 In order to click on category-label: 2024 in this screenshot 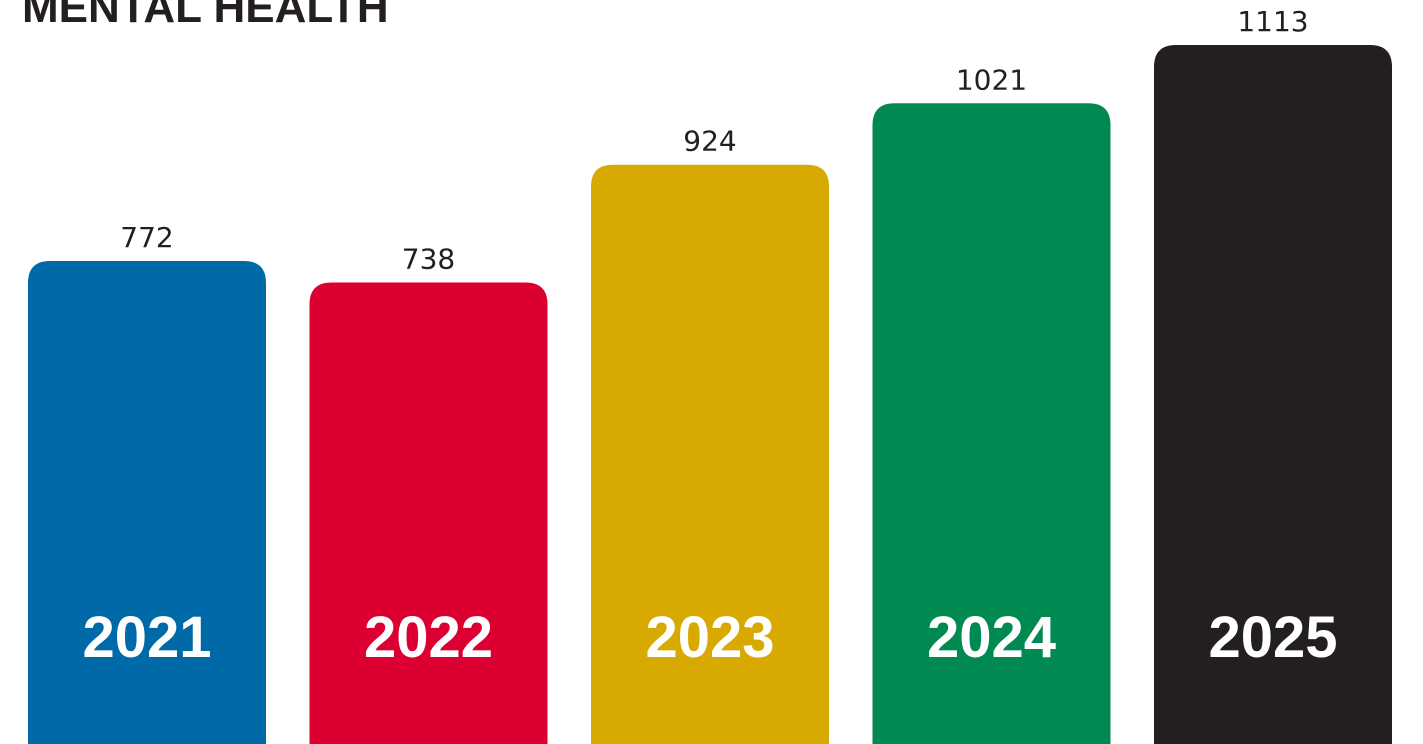, I will do `click(991, 637)`.